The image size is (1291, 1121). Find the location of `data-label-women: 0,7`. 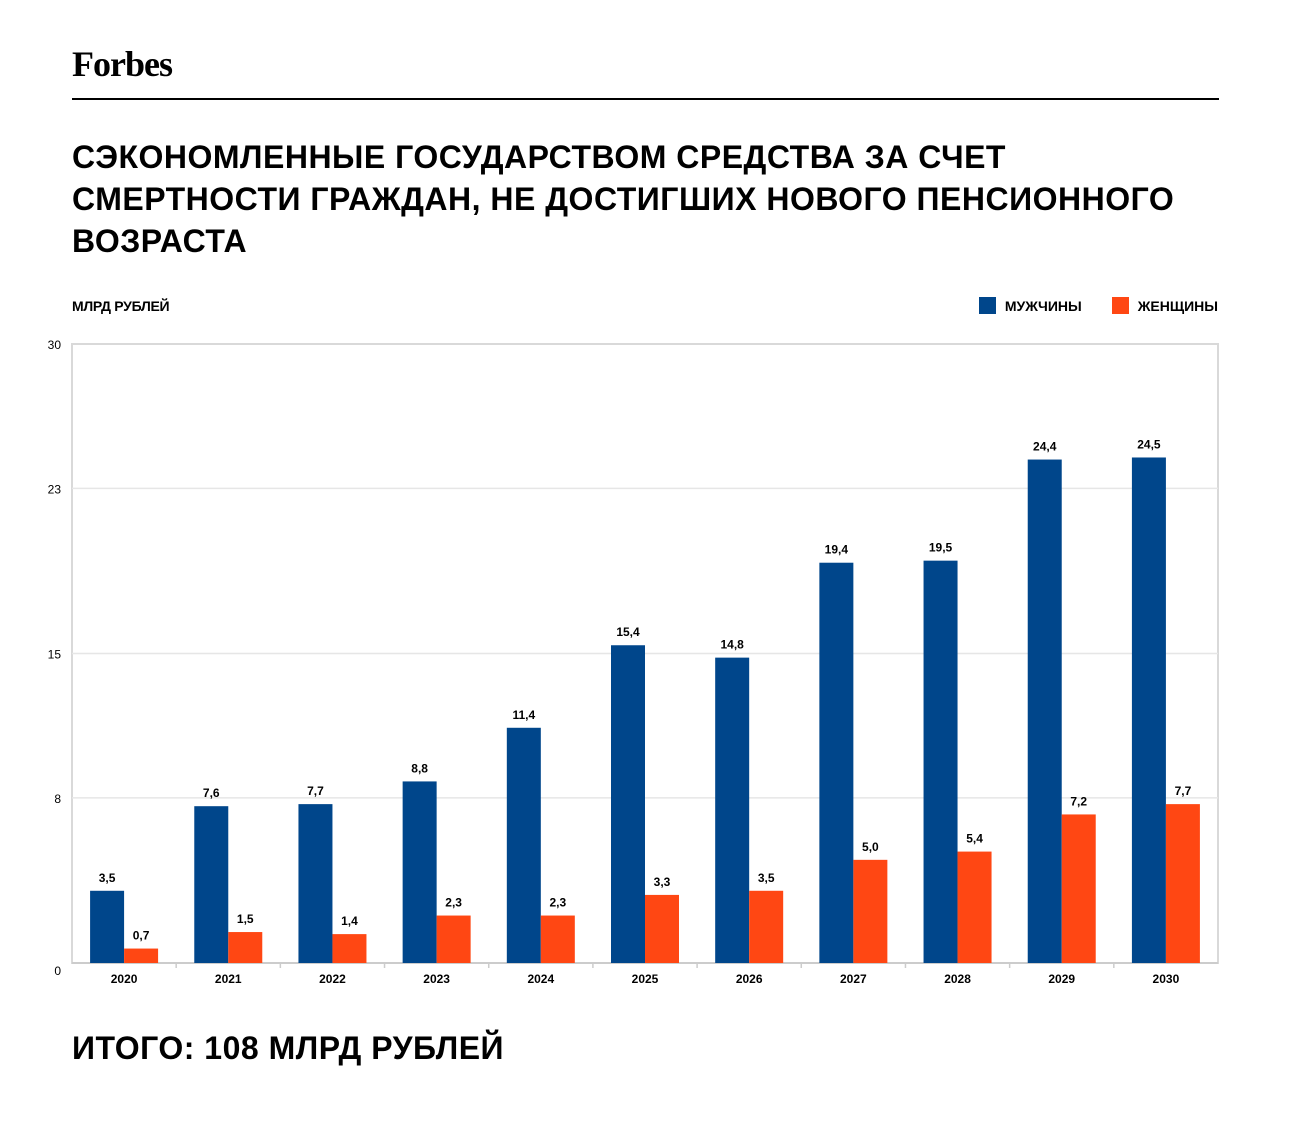

data-label-women: 0,7 is located at coordinates (141, 936).